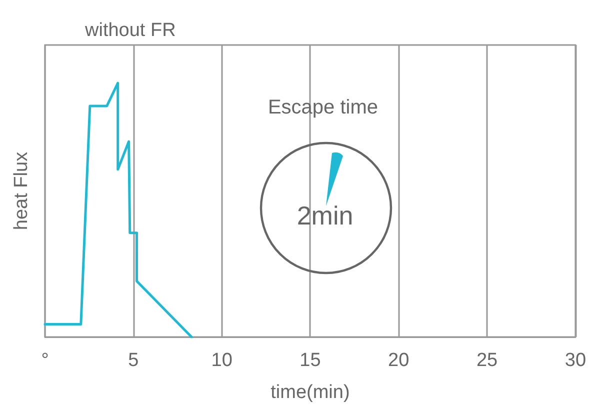  I want to click on x-axis-title: time(min), so click(310, 392).